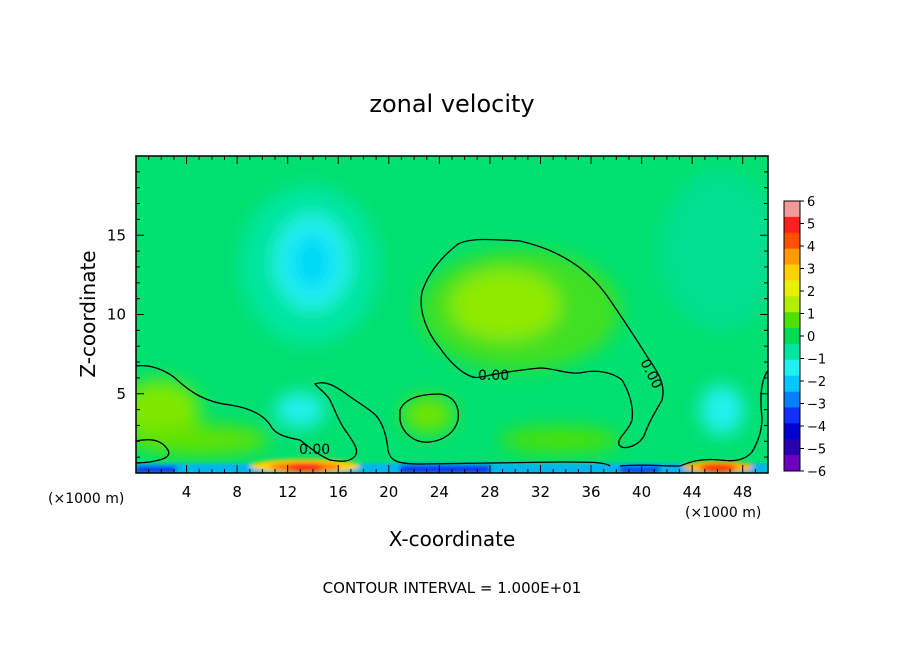 This screenshot has width=904, height=654. I want to click on neg-region-inner, so click(312, 262).